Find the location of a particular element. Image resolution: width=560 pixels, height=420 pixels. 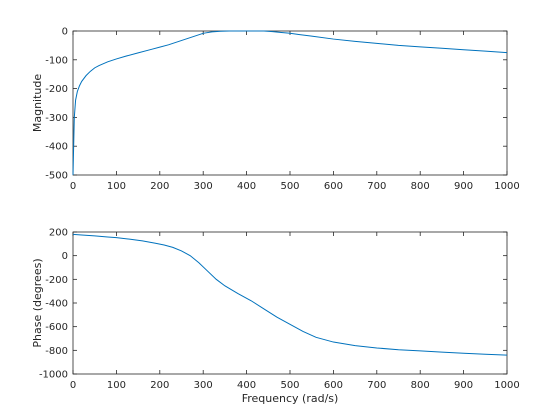

phase-x-tick-label: 500 is located at coordinates (289, 385).